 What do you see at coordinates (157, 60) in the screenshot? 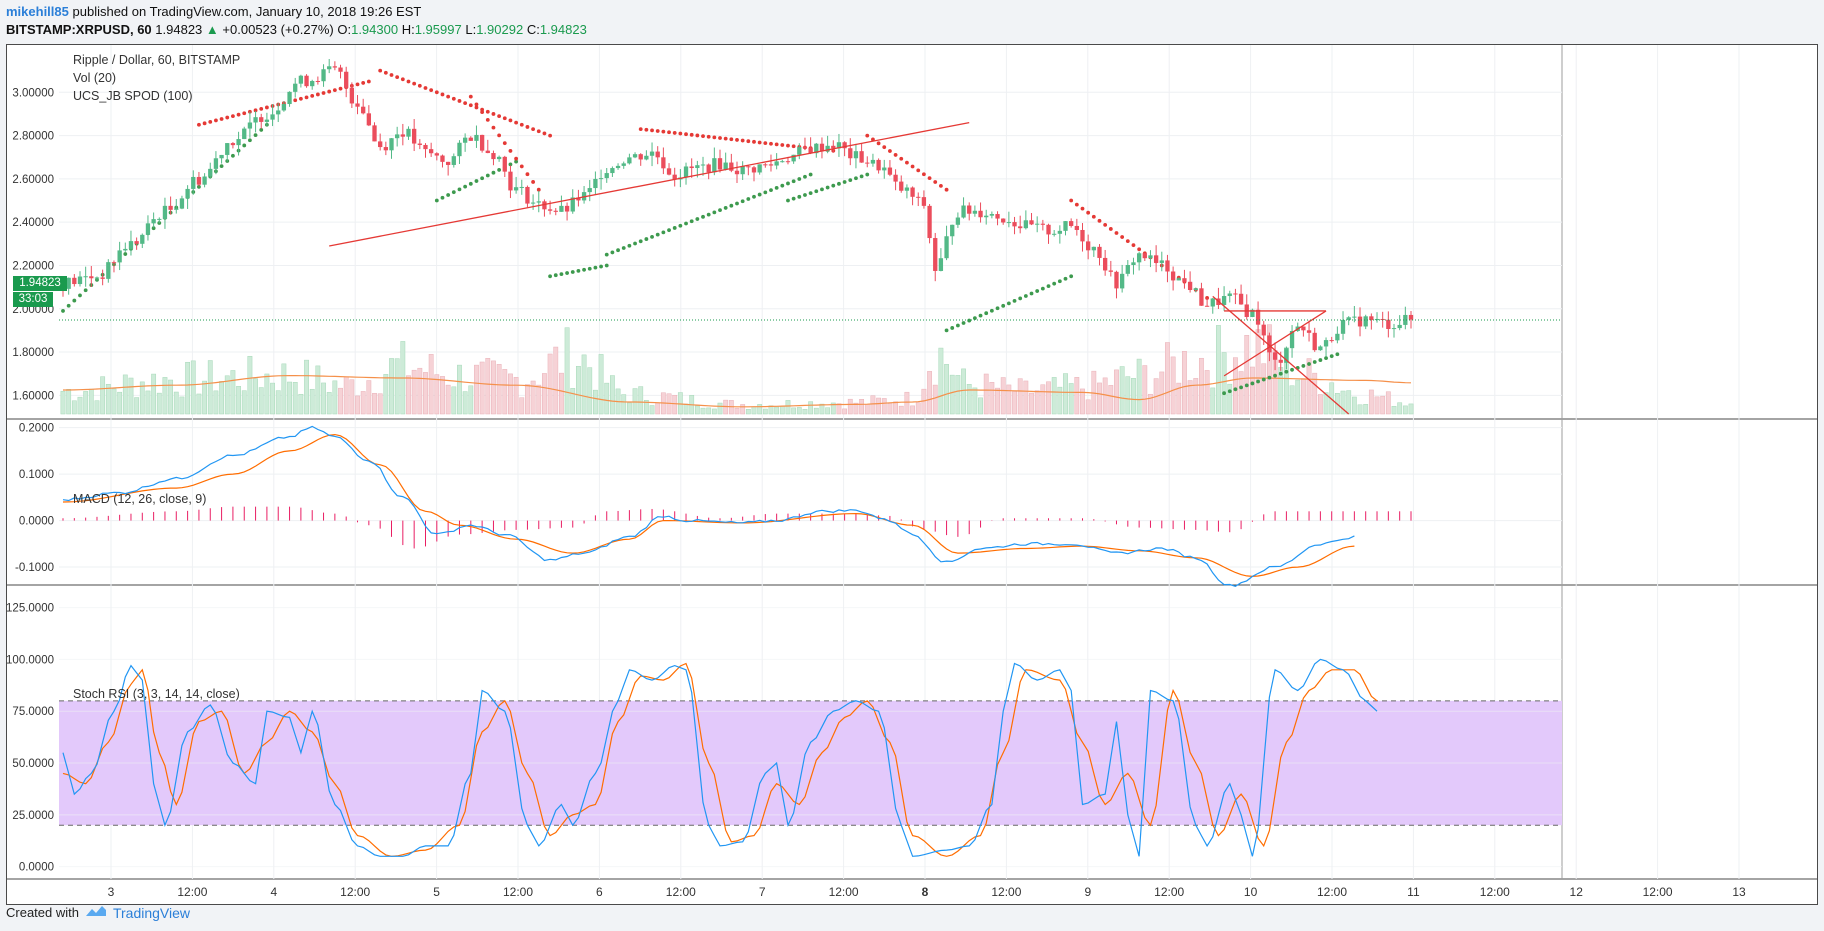
I see `main-legend-title: Ripple / Dollar, 60, BITSTAMP` at bounding box center [157, 60].